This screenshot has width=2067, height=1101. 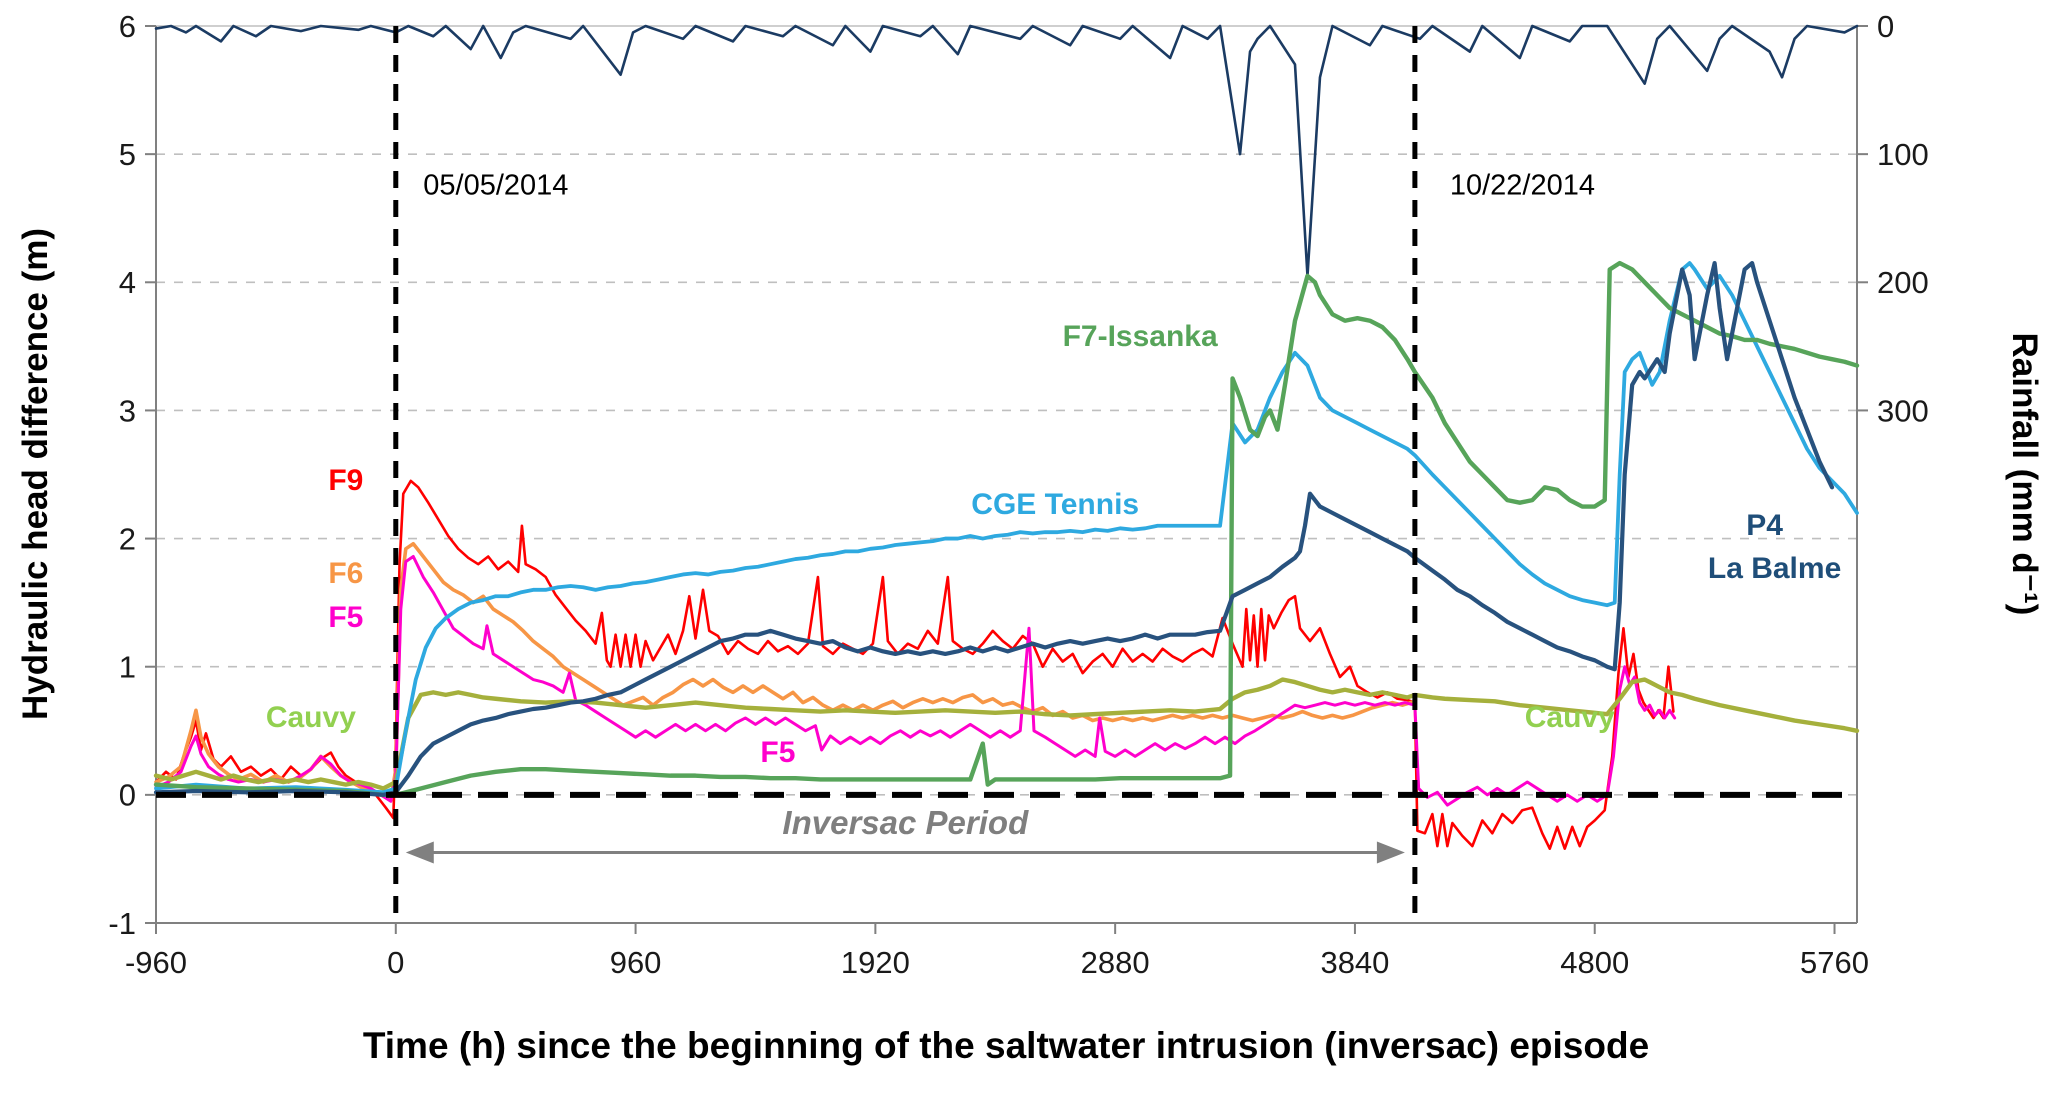 I want to click on y-tick-label: -1, so click(x=122, y=923).